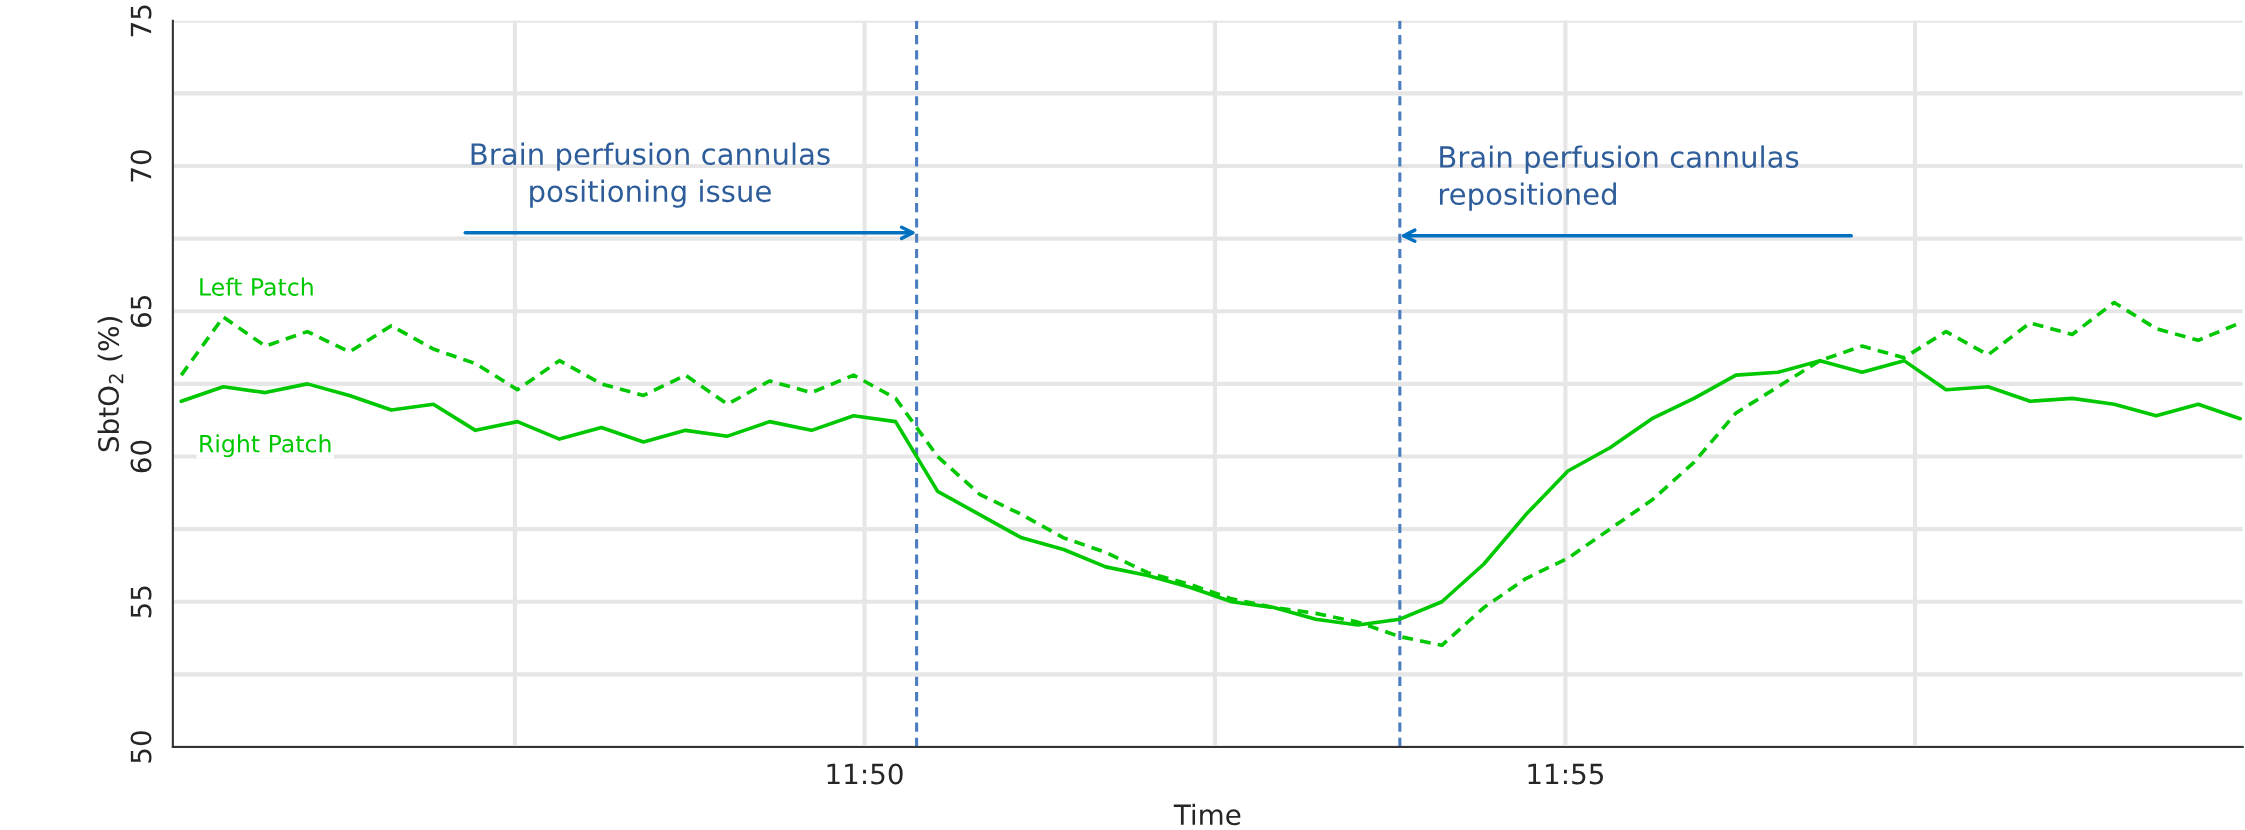 Image resolution: width=2245 pixels, height=830 pixels. Describe the element at coordinates (1565, 774) in the screenshot. I see `x-tick-label: 11:55` at that location.